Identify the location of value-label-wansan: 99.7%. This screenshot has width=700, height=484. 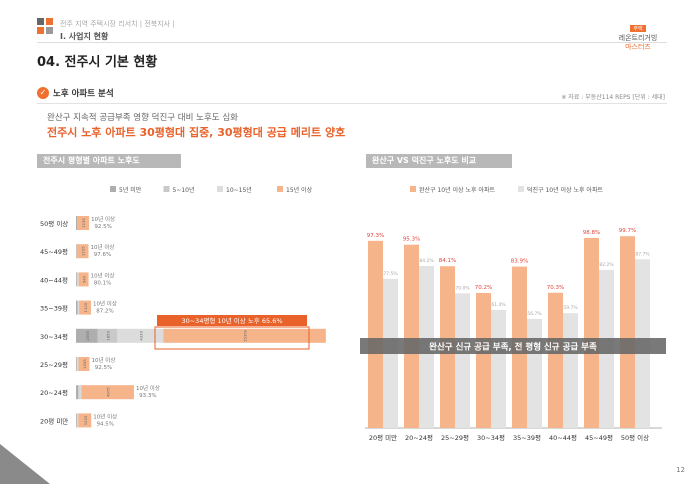
(627, 231).